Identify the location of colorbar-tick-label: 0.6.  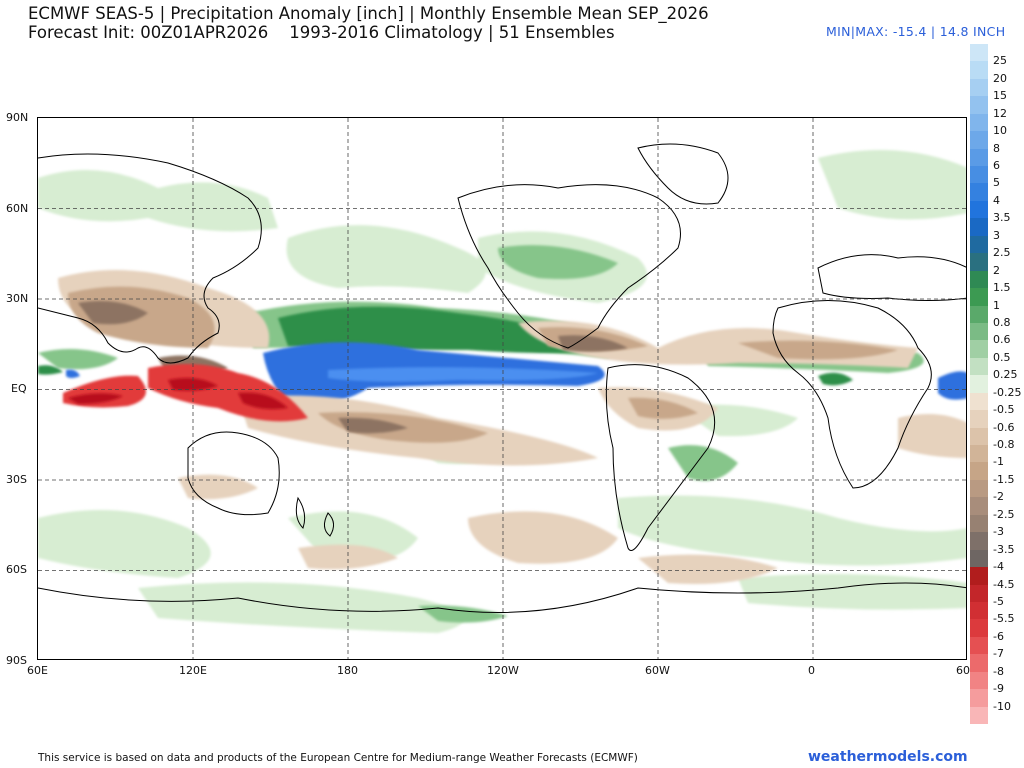
(1002, 340).